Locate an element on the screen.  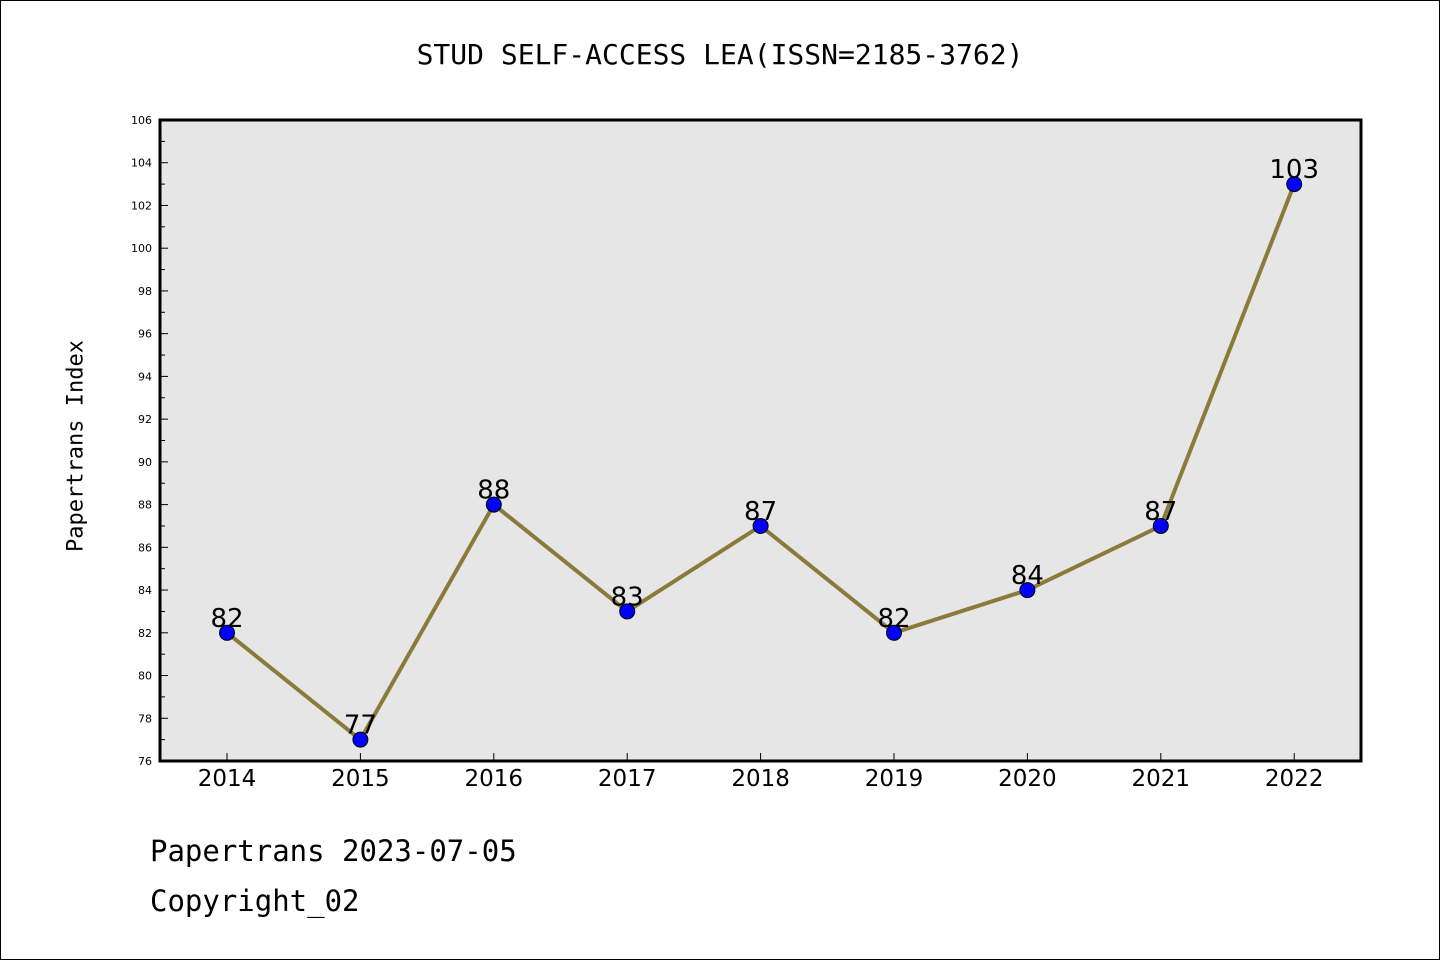
y-tick-label: 84 is located at coordinates (145, 590).